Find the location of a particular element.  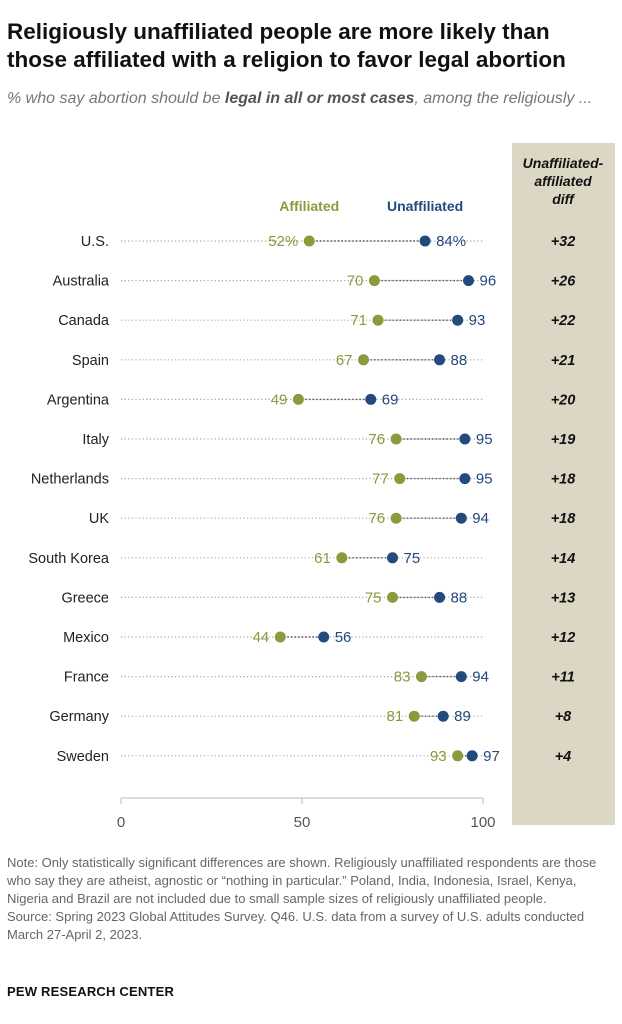

diff-value: +12 is located at coordinates (563, 638).